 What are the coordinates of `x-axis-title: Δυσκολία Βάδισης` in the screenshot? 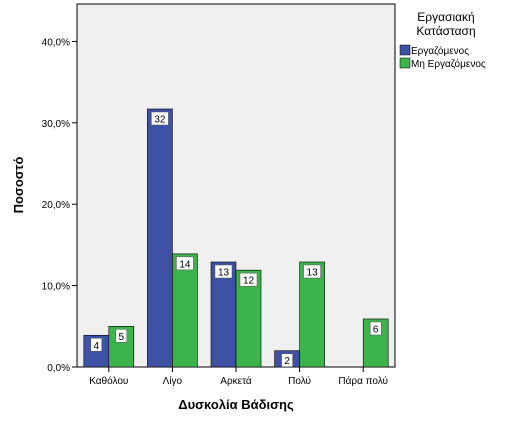 It's located at (236, 404).